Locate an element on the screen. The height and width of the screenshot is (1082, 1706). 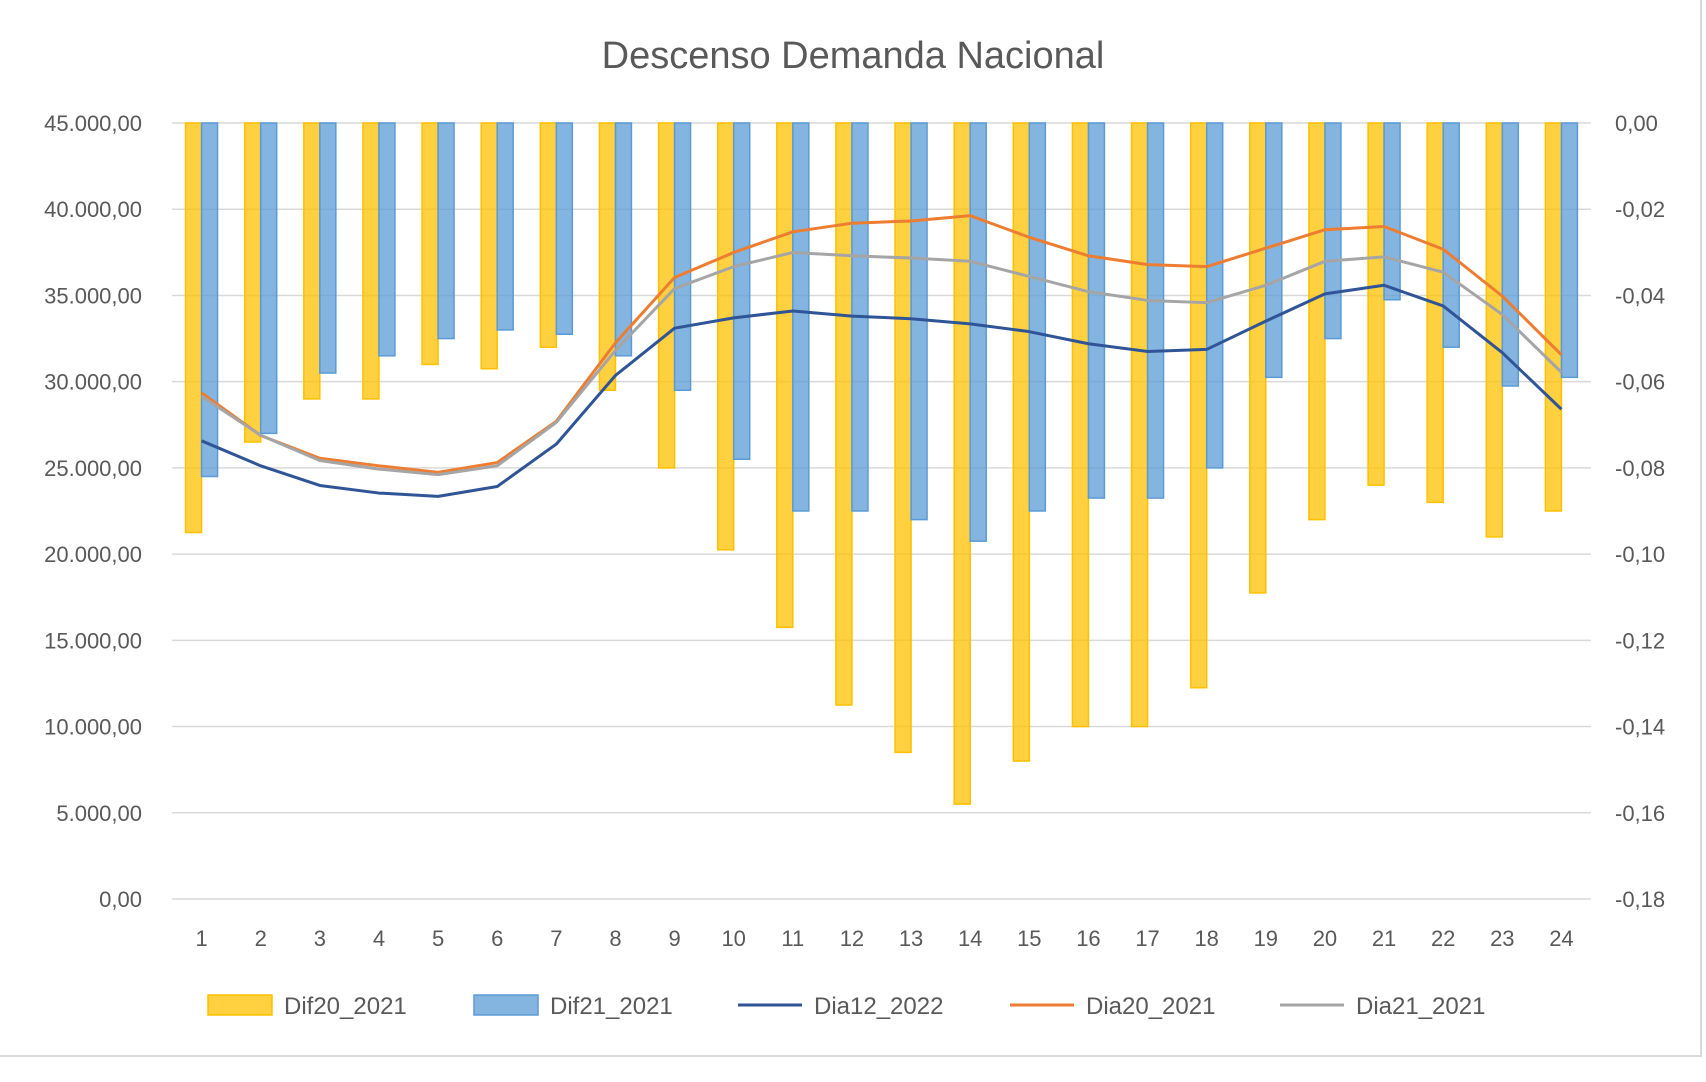
x-tick-label: 24 is located at coordinates (1561, 938).